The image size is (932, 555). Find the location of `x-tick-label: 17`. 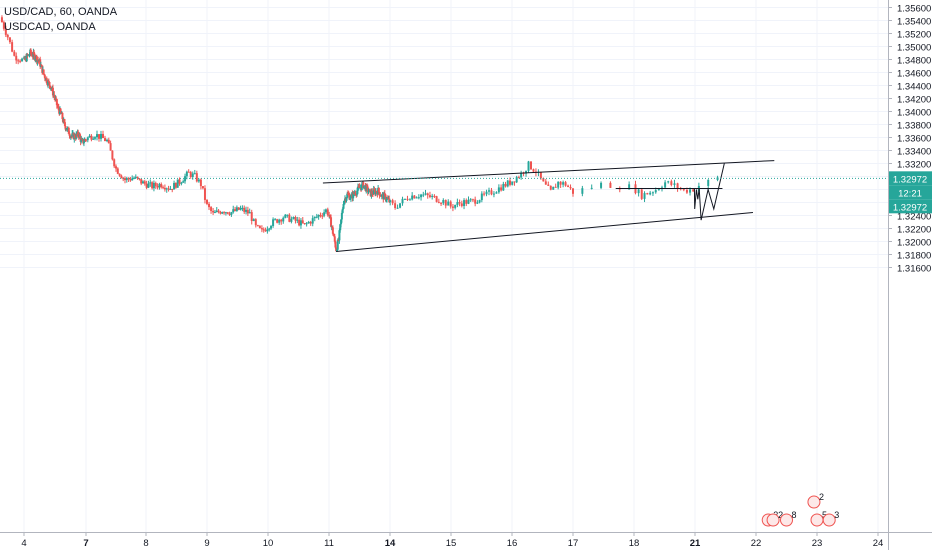

x-tick-label: 17 is located at coordinates (573, 543).